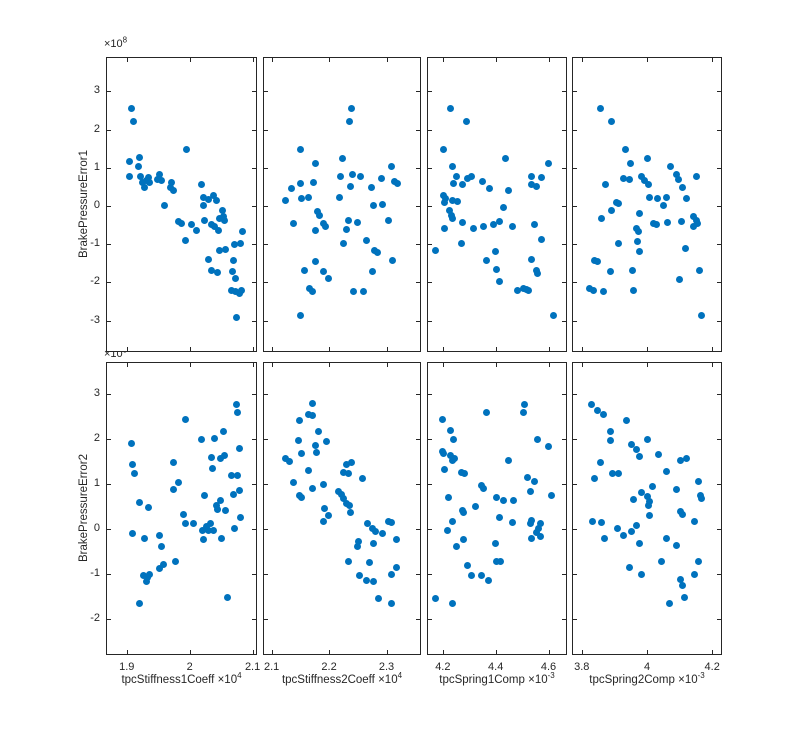 The width and height of the screenshot is (800, 750). Describe the element at coordinates (497, 508) in the screenshot. I see `subplot-r2c3` at that location.